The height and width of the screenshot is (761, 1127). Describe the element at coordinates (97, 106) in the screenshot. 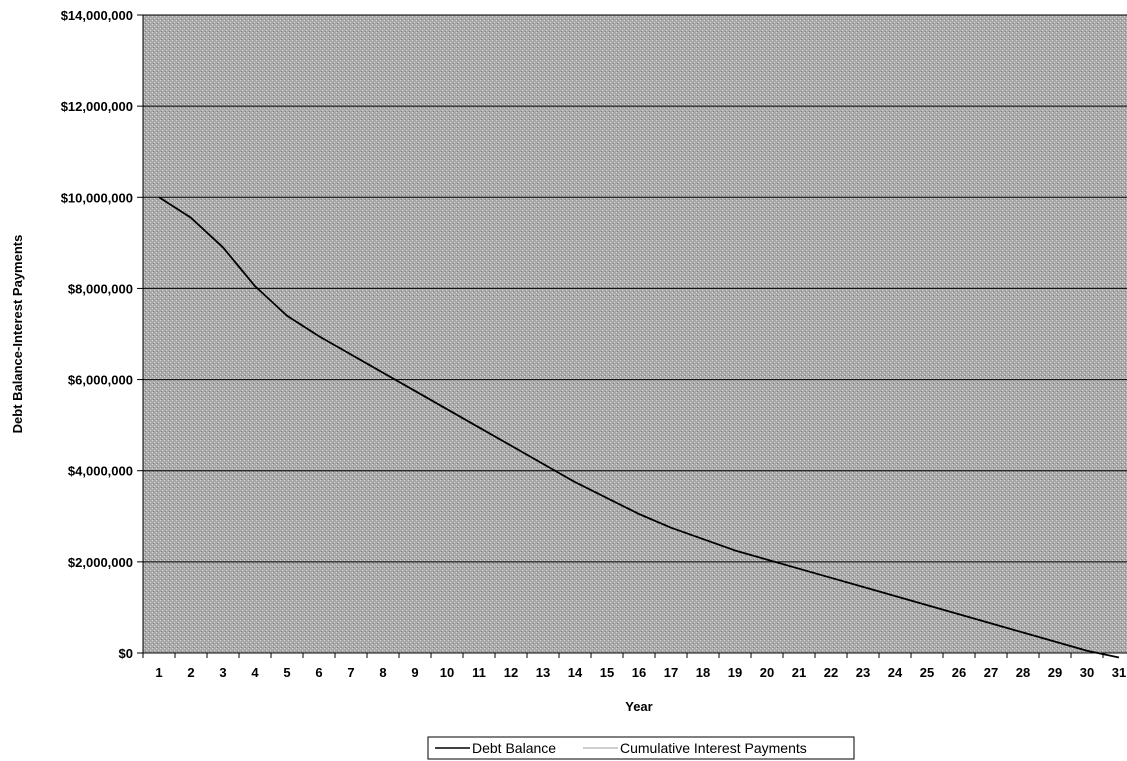

I see `y-tick-label: $12,000,000` at that location.